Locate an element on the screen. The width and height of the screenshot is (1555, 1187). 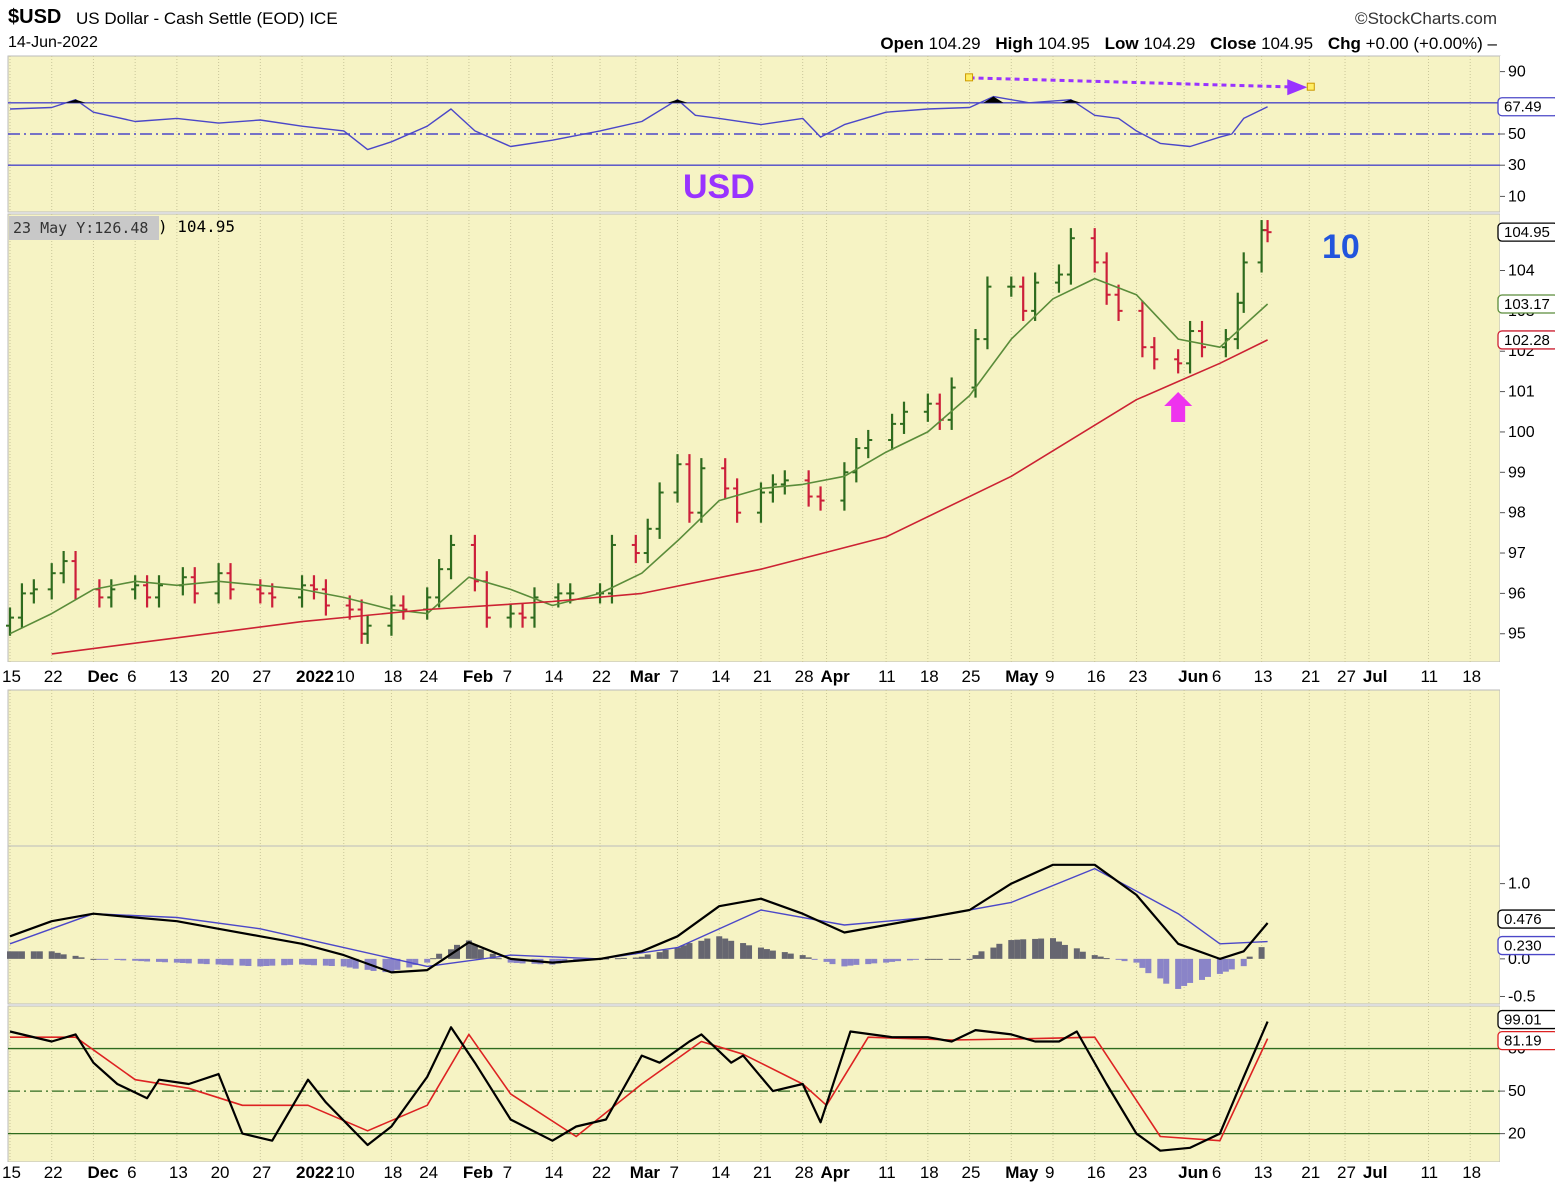
price-last-ma_short-box is located at coordinates (1526, 304).